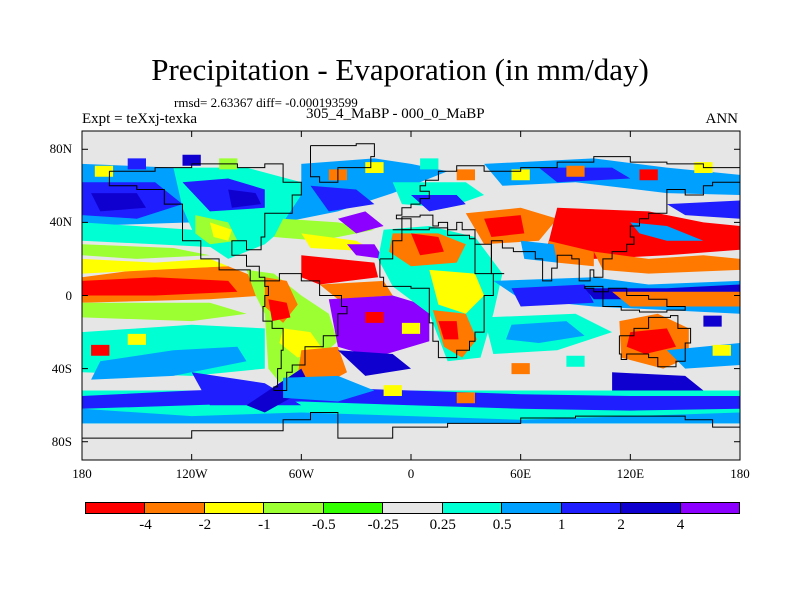 The image size is (800, 600). Describe the element at coordinates (400, 69) in the screenshot. I see `plot-title: Precipitation - Evaporation (in mm/day)` at that location.